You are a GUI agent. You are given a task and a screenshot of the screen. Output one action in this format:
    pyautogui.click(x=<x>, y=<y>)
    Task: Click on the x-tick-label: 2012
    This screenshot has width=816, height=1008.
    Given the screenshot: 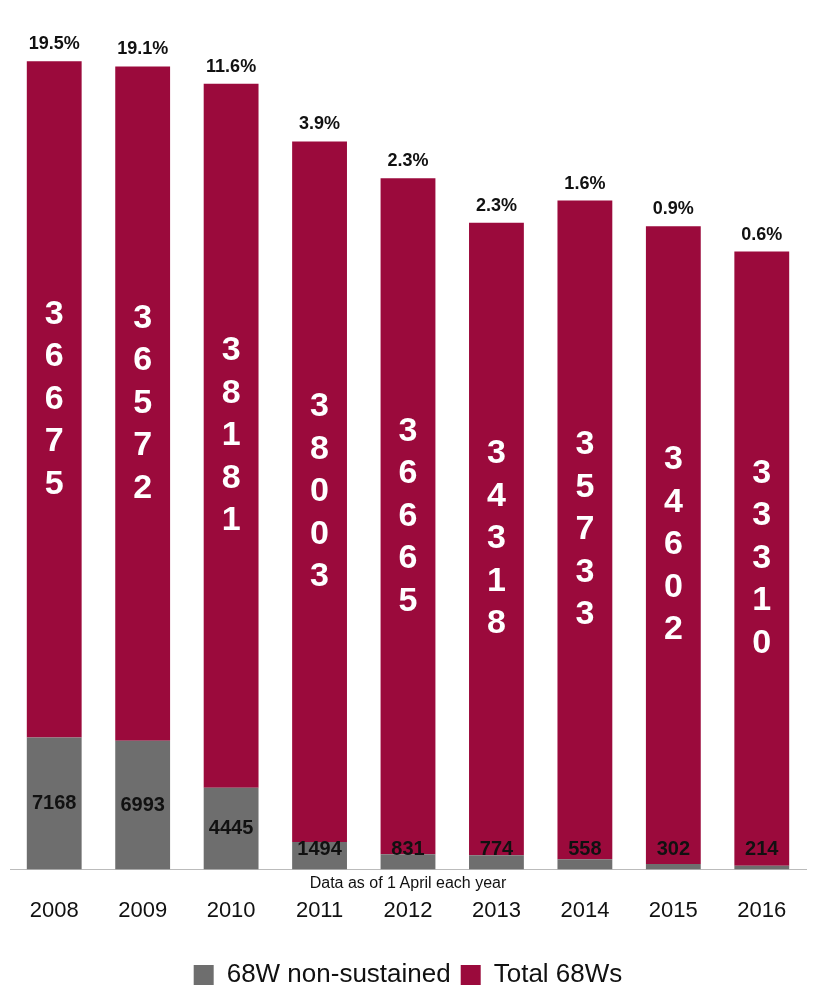 What is the action you would take?
    pyautogui.click(x=408, y=909)
    